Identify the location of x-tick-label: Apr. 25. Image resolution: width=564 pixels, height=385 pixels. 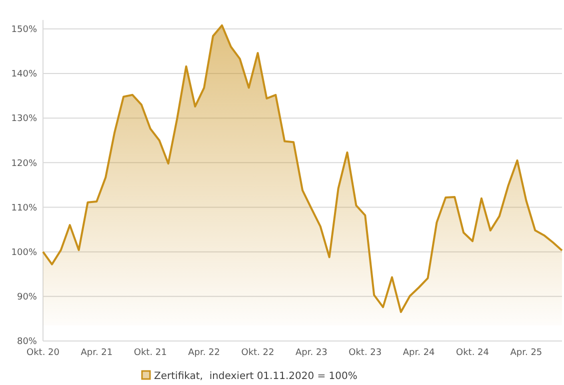
(526, 353).